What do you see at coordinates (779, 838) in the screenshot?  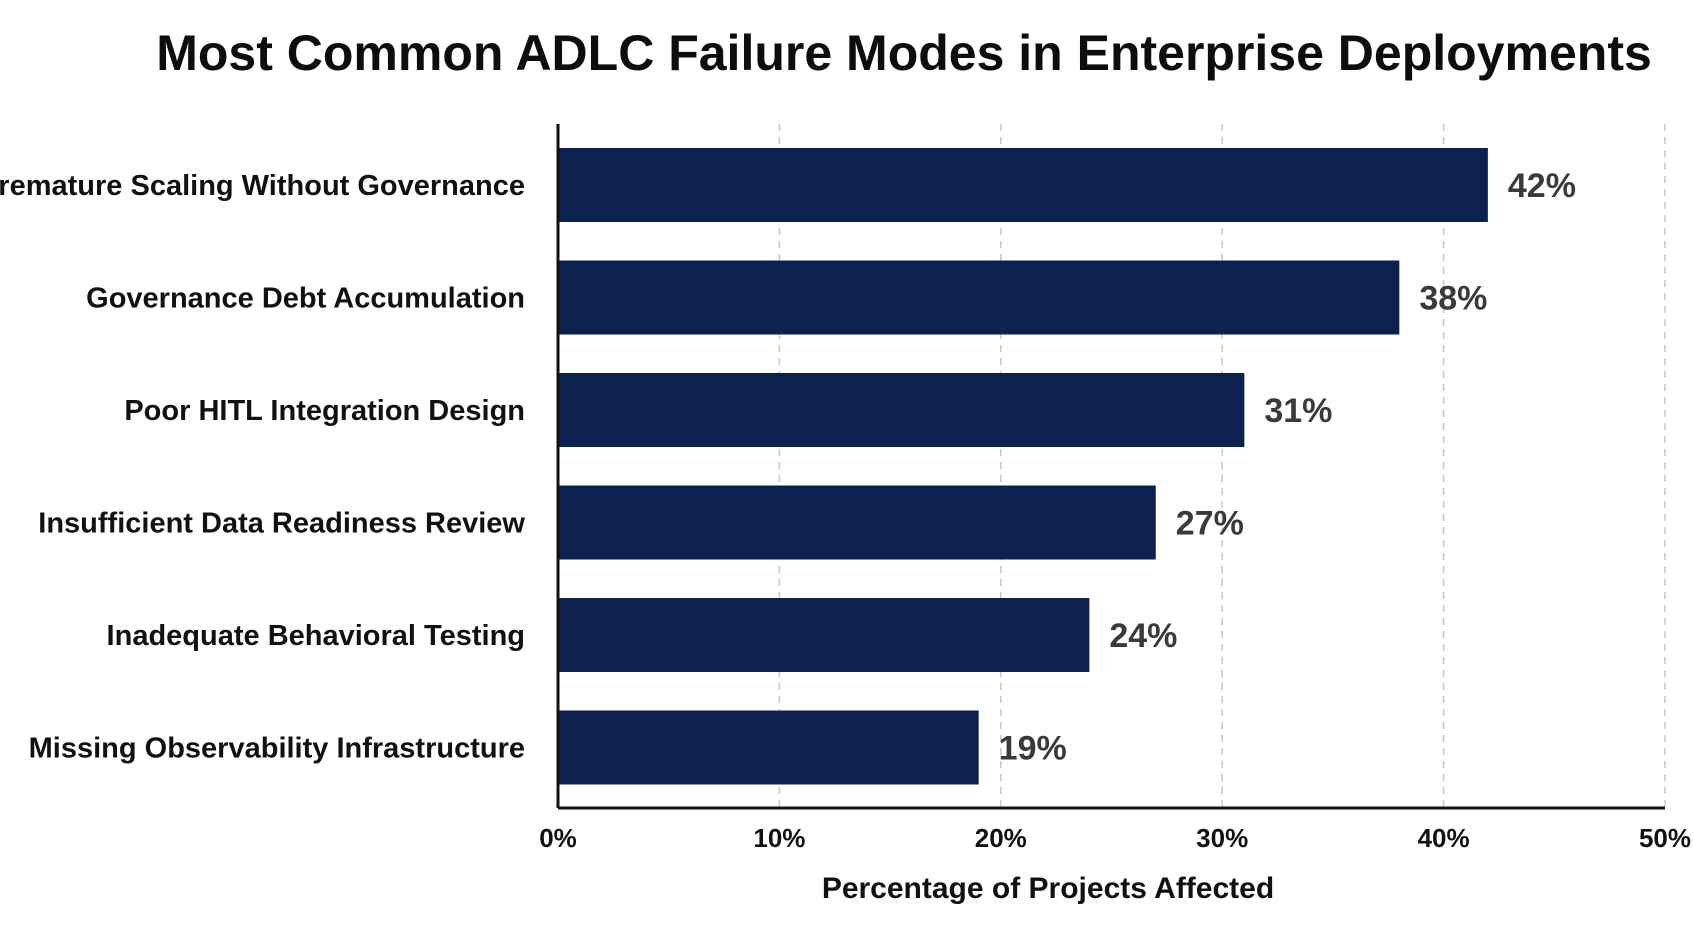 I see `x-tick-label: 10%` at bounding box center [779, 838].